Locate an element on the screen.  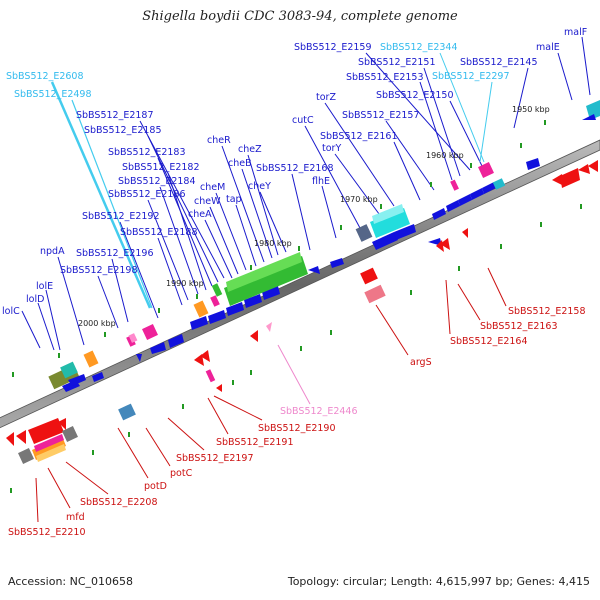
leader-E2197 is located at coordinates (186, 434).